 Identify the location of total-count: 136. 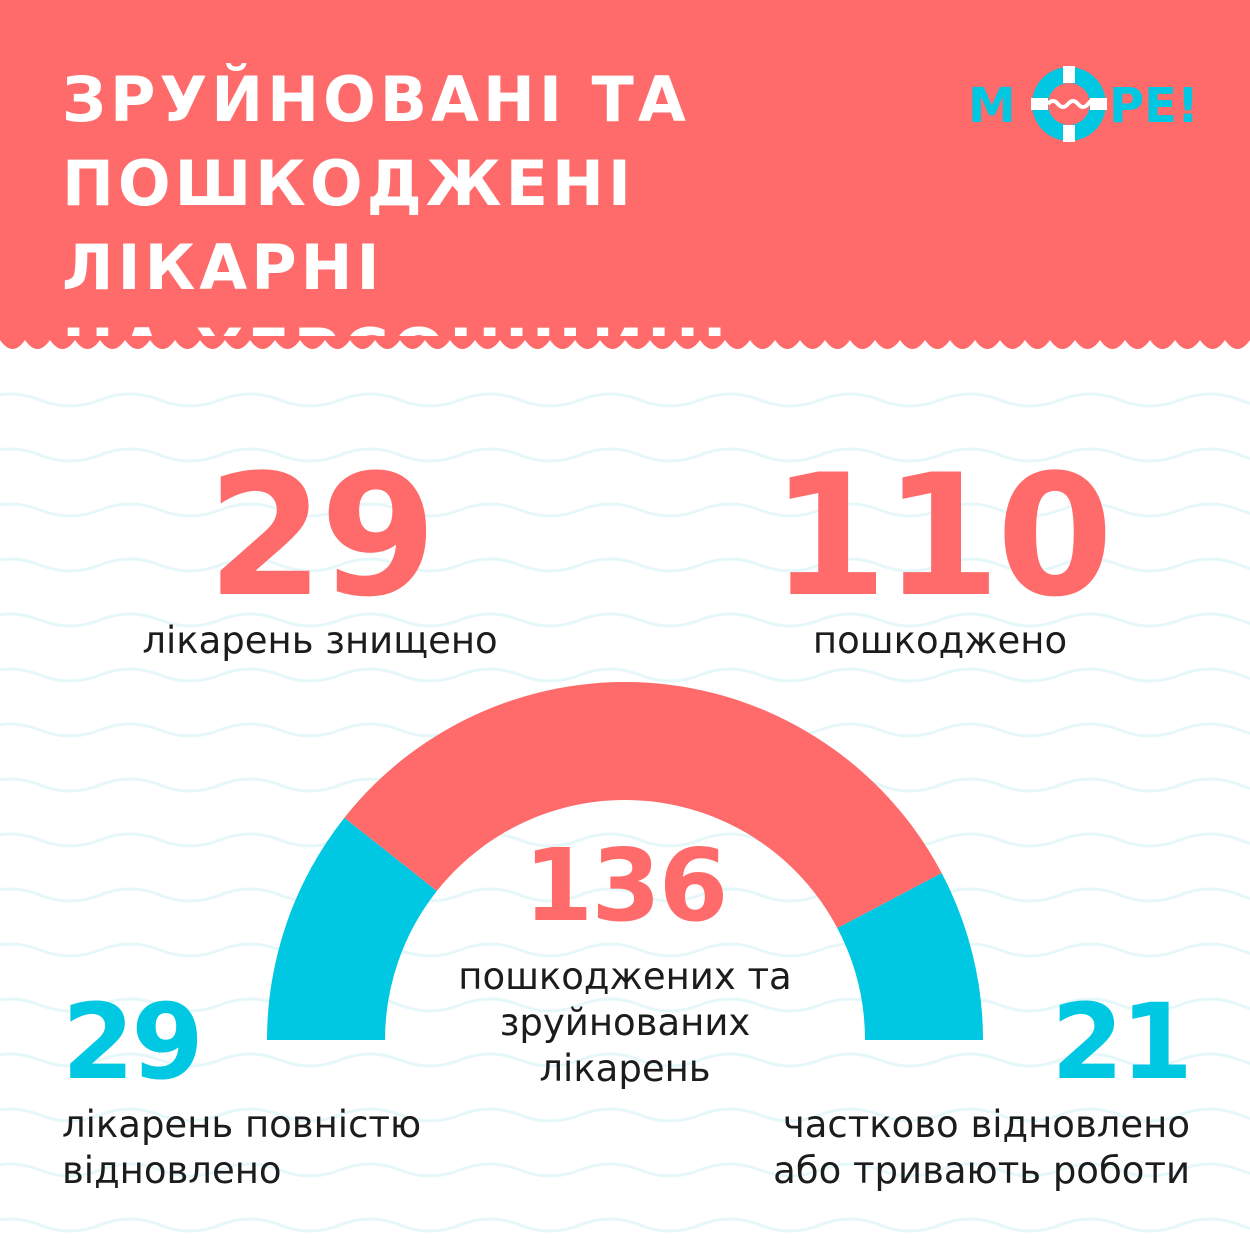
(625, 886).